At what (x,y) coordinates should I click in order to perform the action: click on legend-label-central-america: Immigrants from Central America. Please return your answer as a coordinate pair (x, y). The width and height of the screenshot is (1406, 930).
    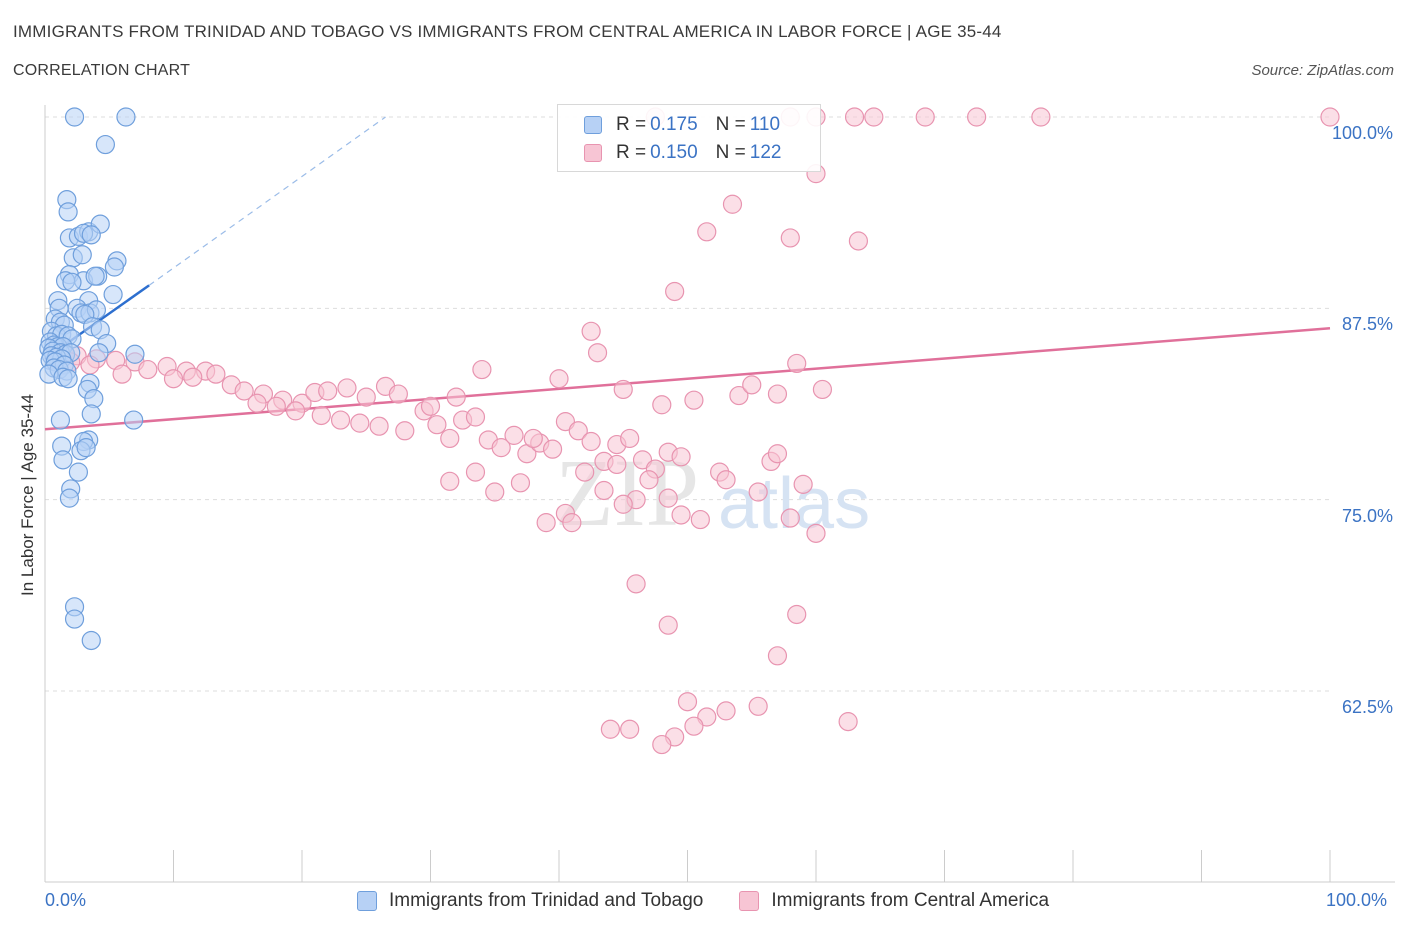
    Looking at the image, I should click on (910, 900).